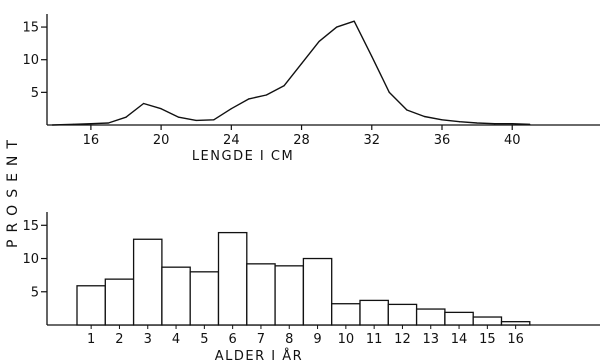  Describe the element at coordinates (259, 356) in the screenshot. I see `bar-chart-x-axis-title: ALDER I ÅR` at that location.